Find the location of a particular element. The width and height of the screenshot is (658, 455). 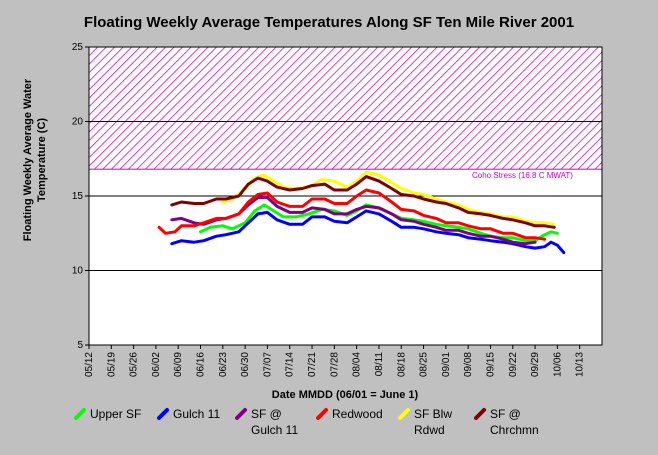

legend-label-sf-chrchmn: SF @ Chrchmn is located at coordinates (514, 422).